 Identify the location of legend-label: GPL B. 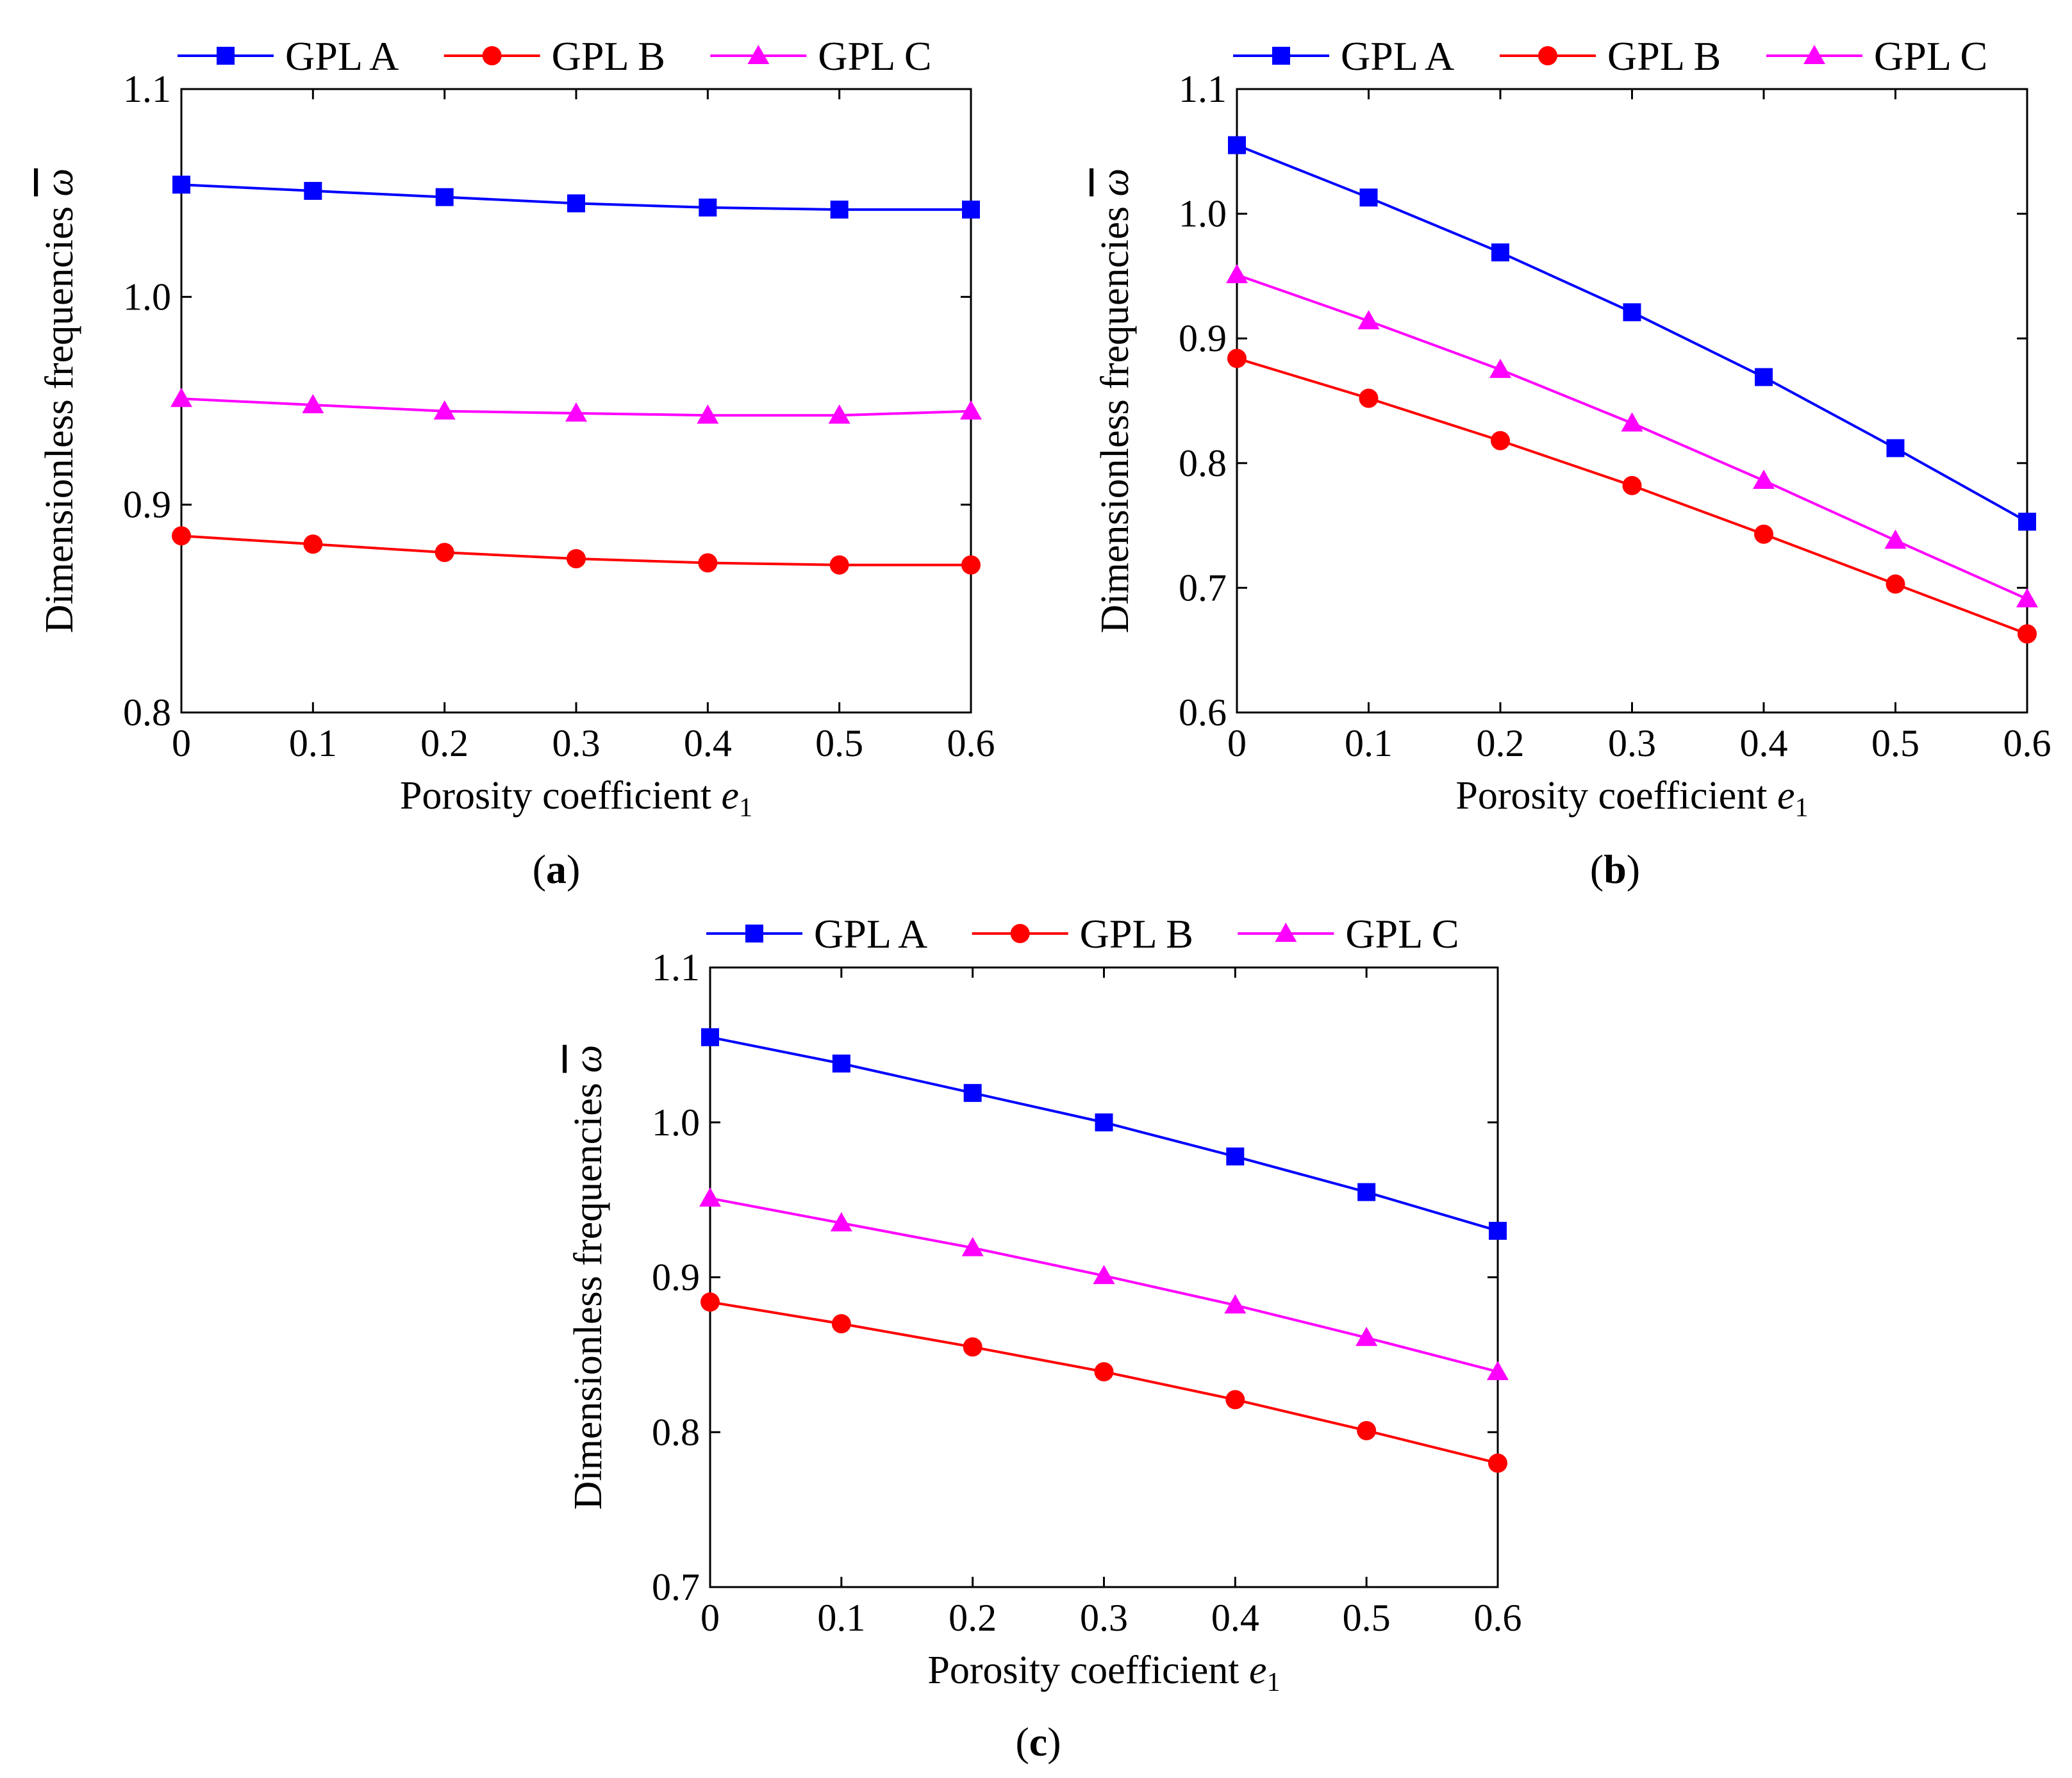
(1136, 934).